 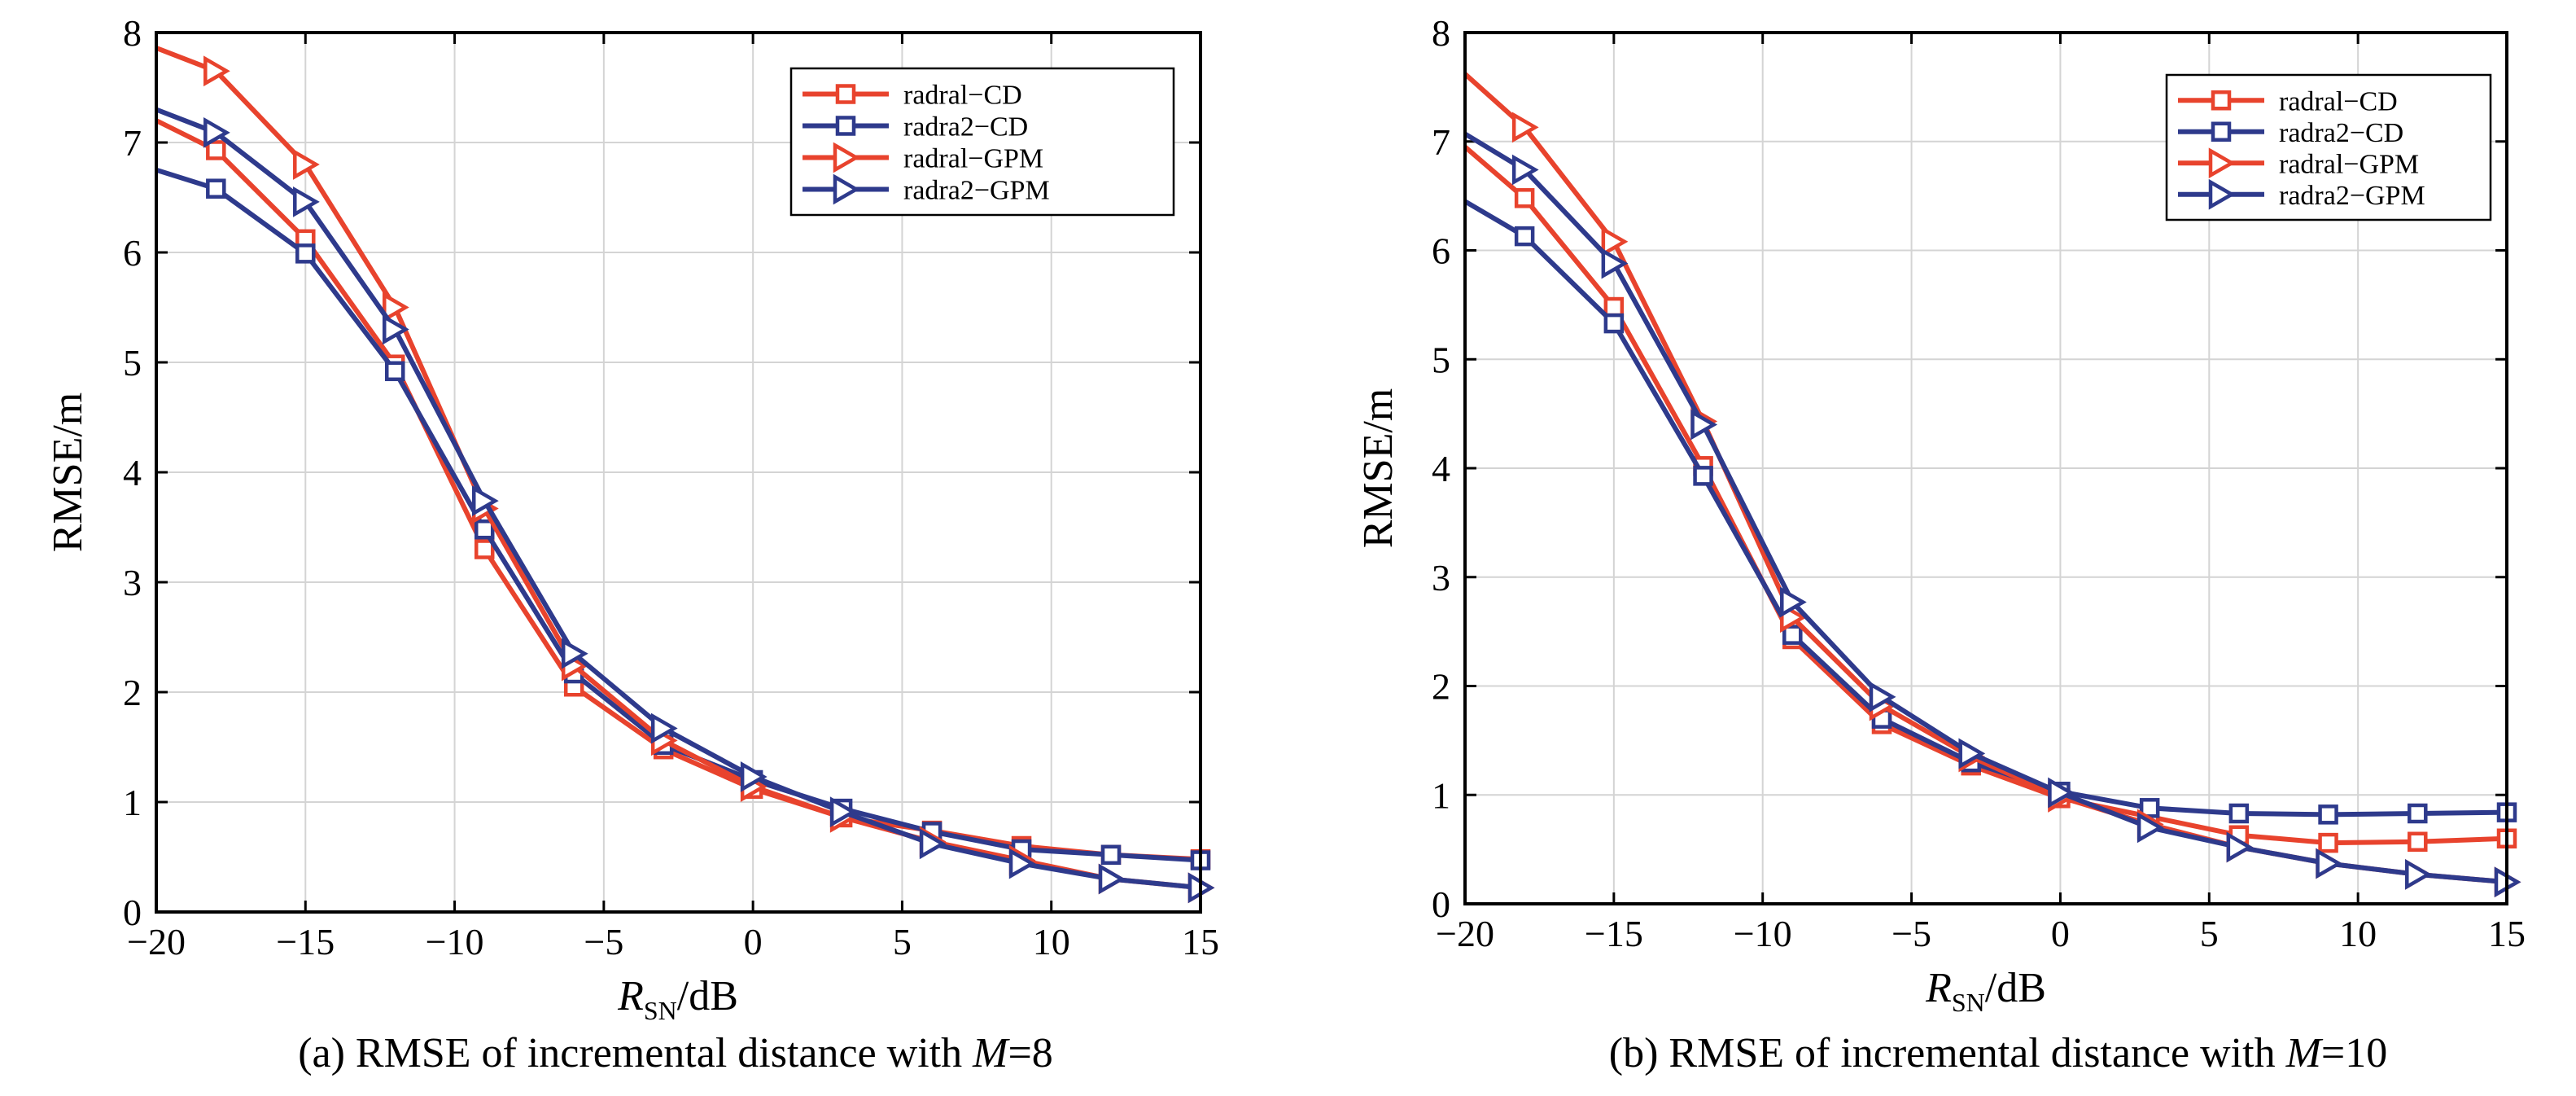 What do you see at coordinates (2288, 101) in the screenshot?
I see `legend-item-0: radral−CD` at bounding box center [2288, 101].